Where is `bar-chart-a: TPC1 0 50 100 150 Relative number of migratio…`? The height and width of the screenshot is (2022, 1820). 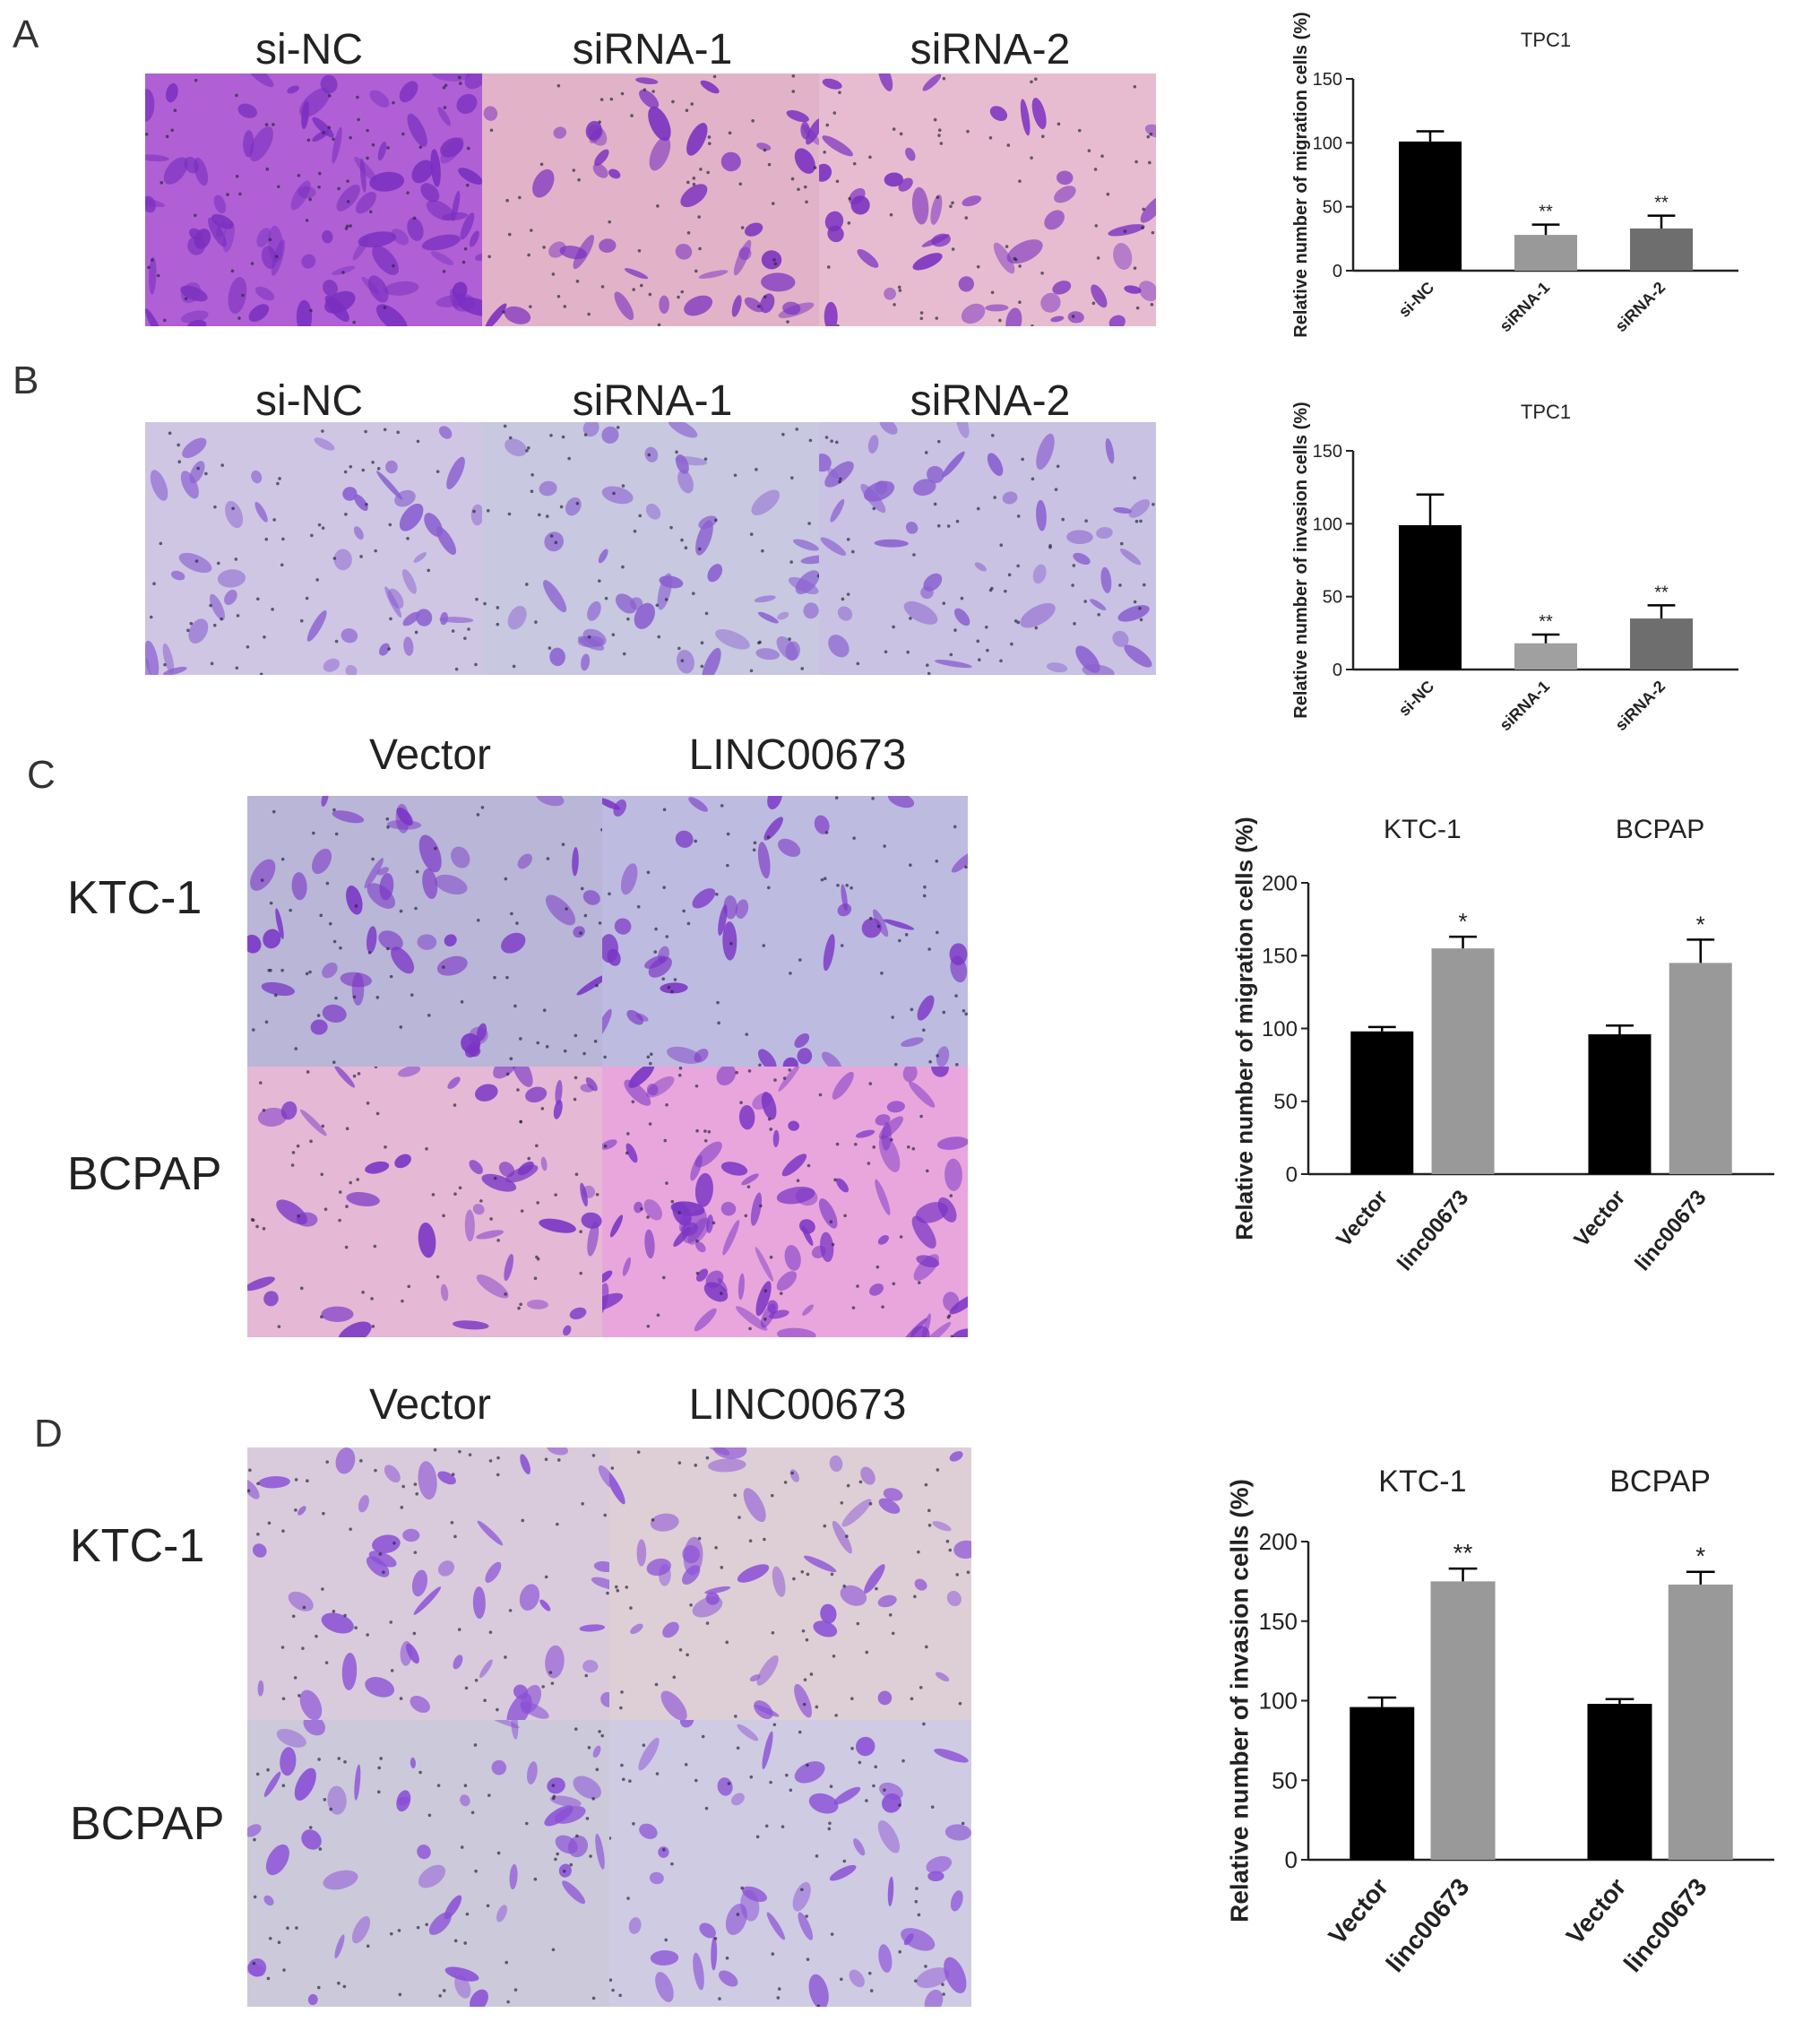
bar-chart-a: TPC1 0 50 100 150 Relative number of migratio… is located at coordinates (1505, 194).